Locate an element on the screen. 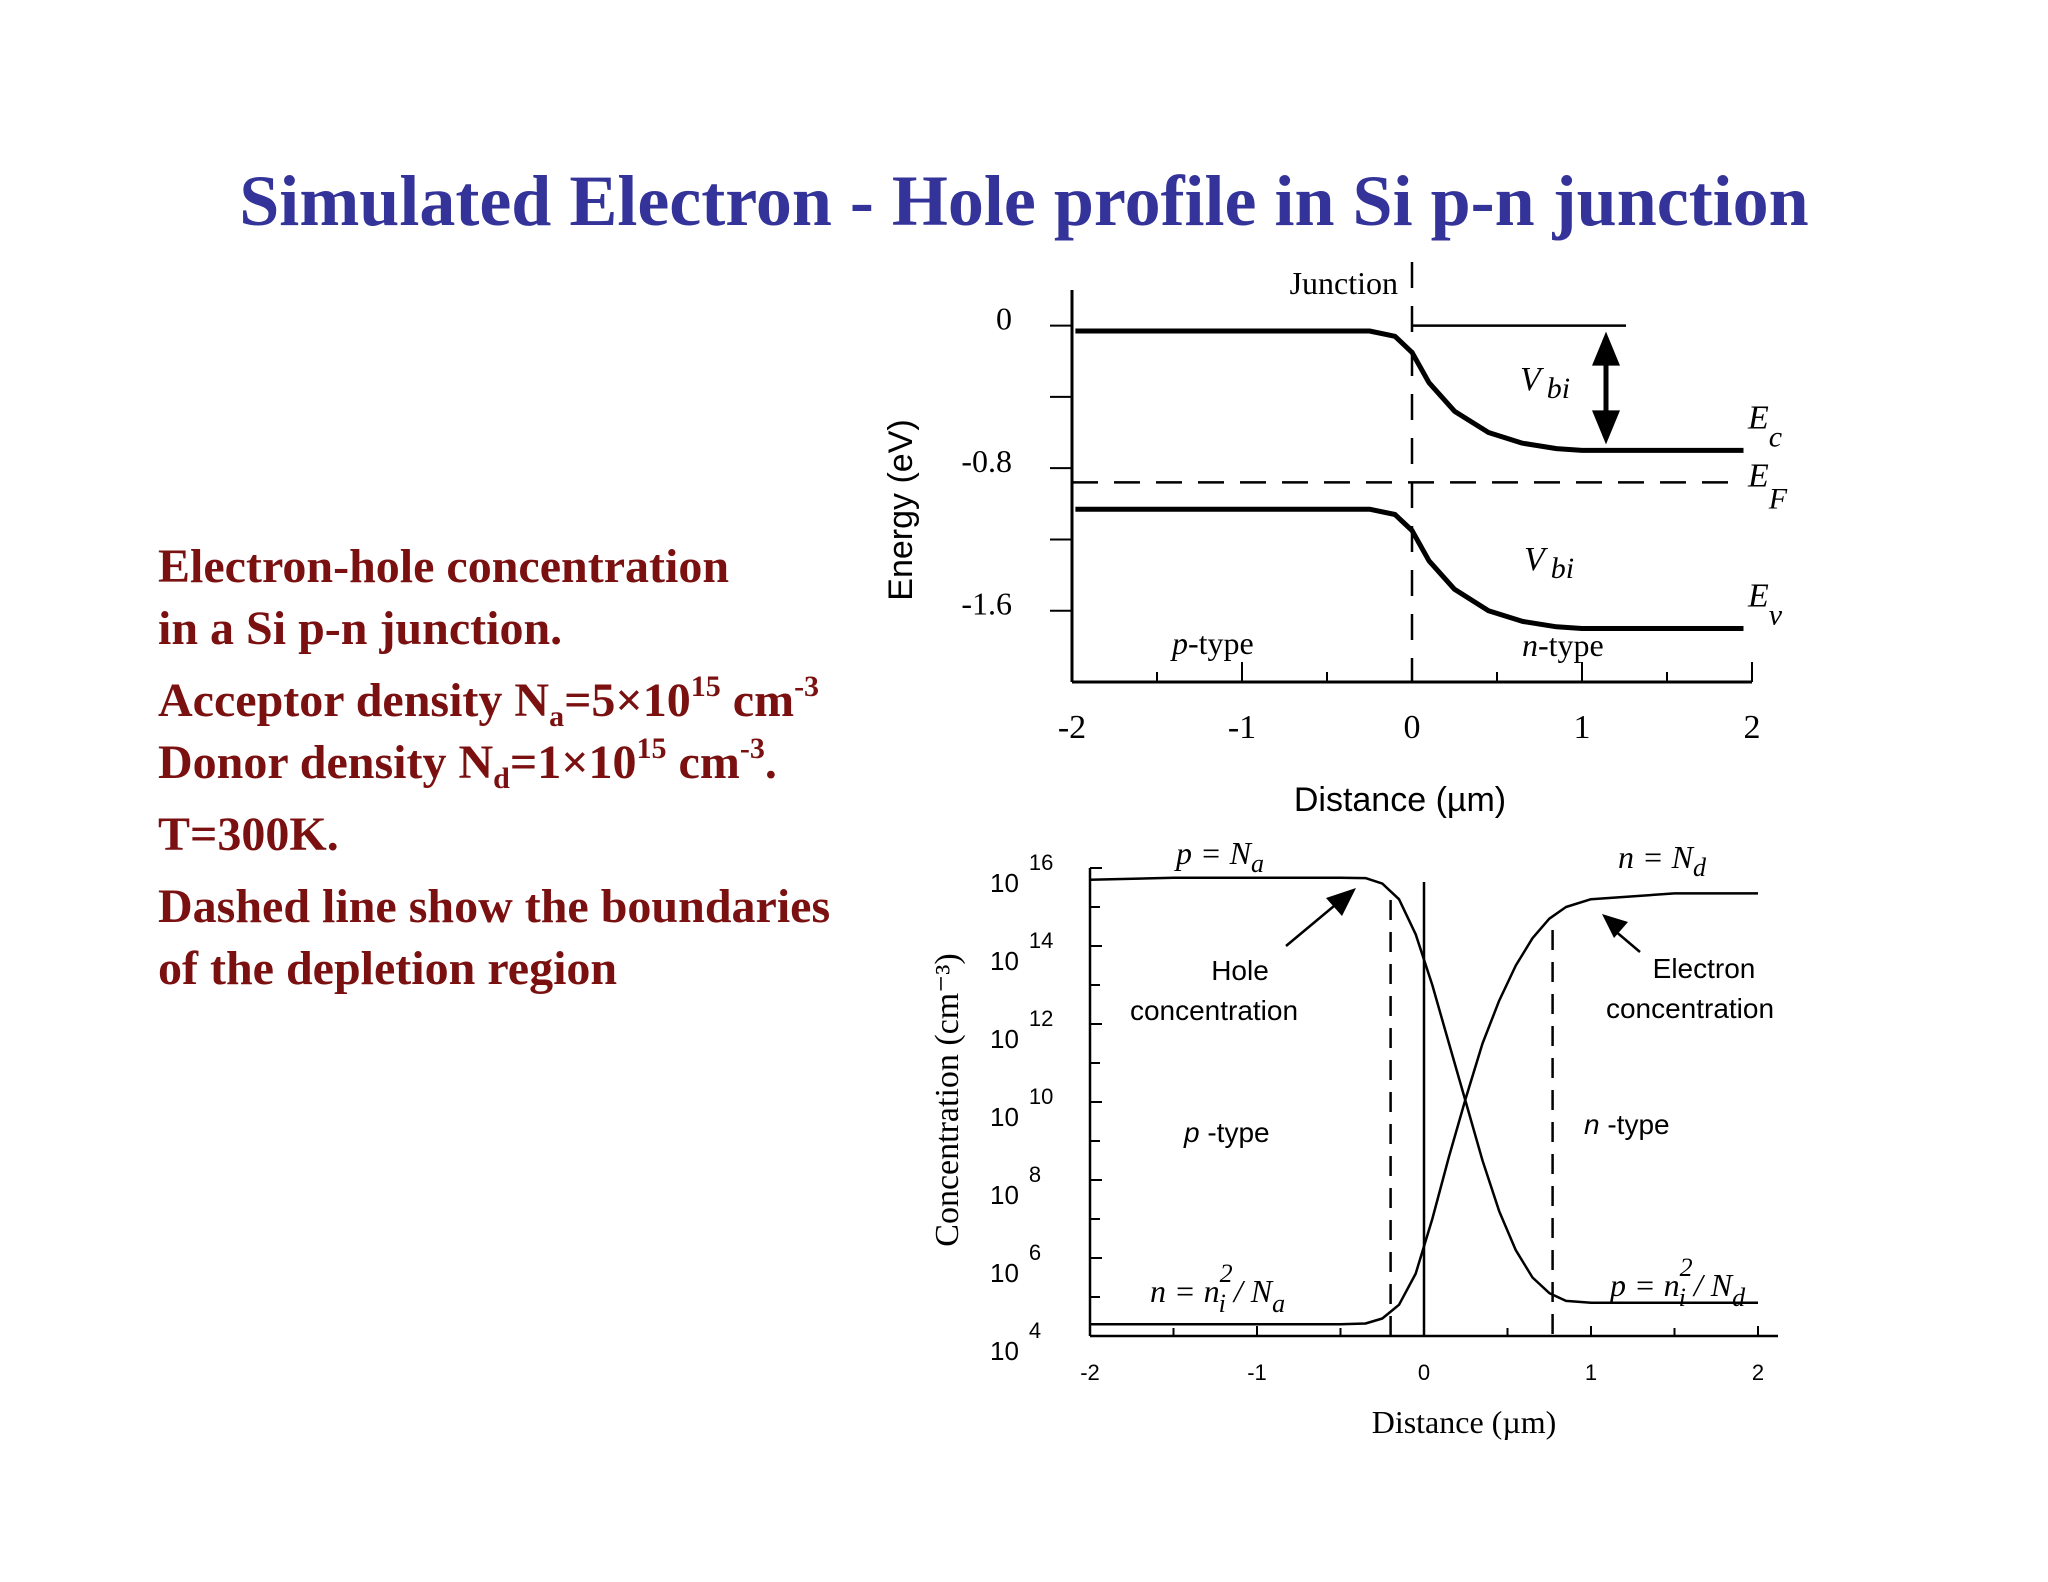 This screenshot has width=2048, height=1582. electron-annotation-line-1: Electron is located at coordinates (1704, 968).